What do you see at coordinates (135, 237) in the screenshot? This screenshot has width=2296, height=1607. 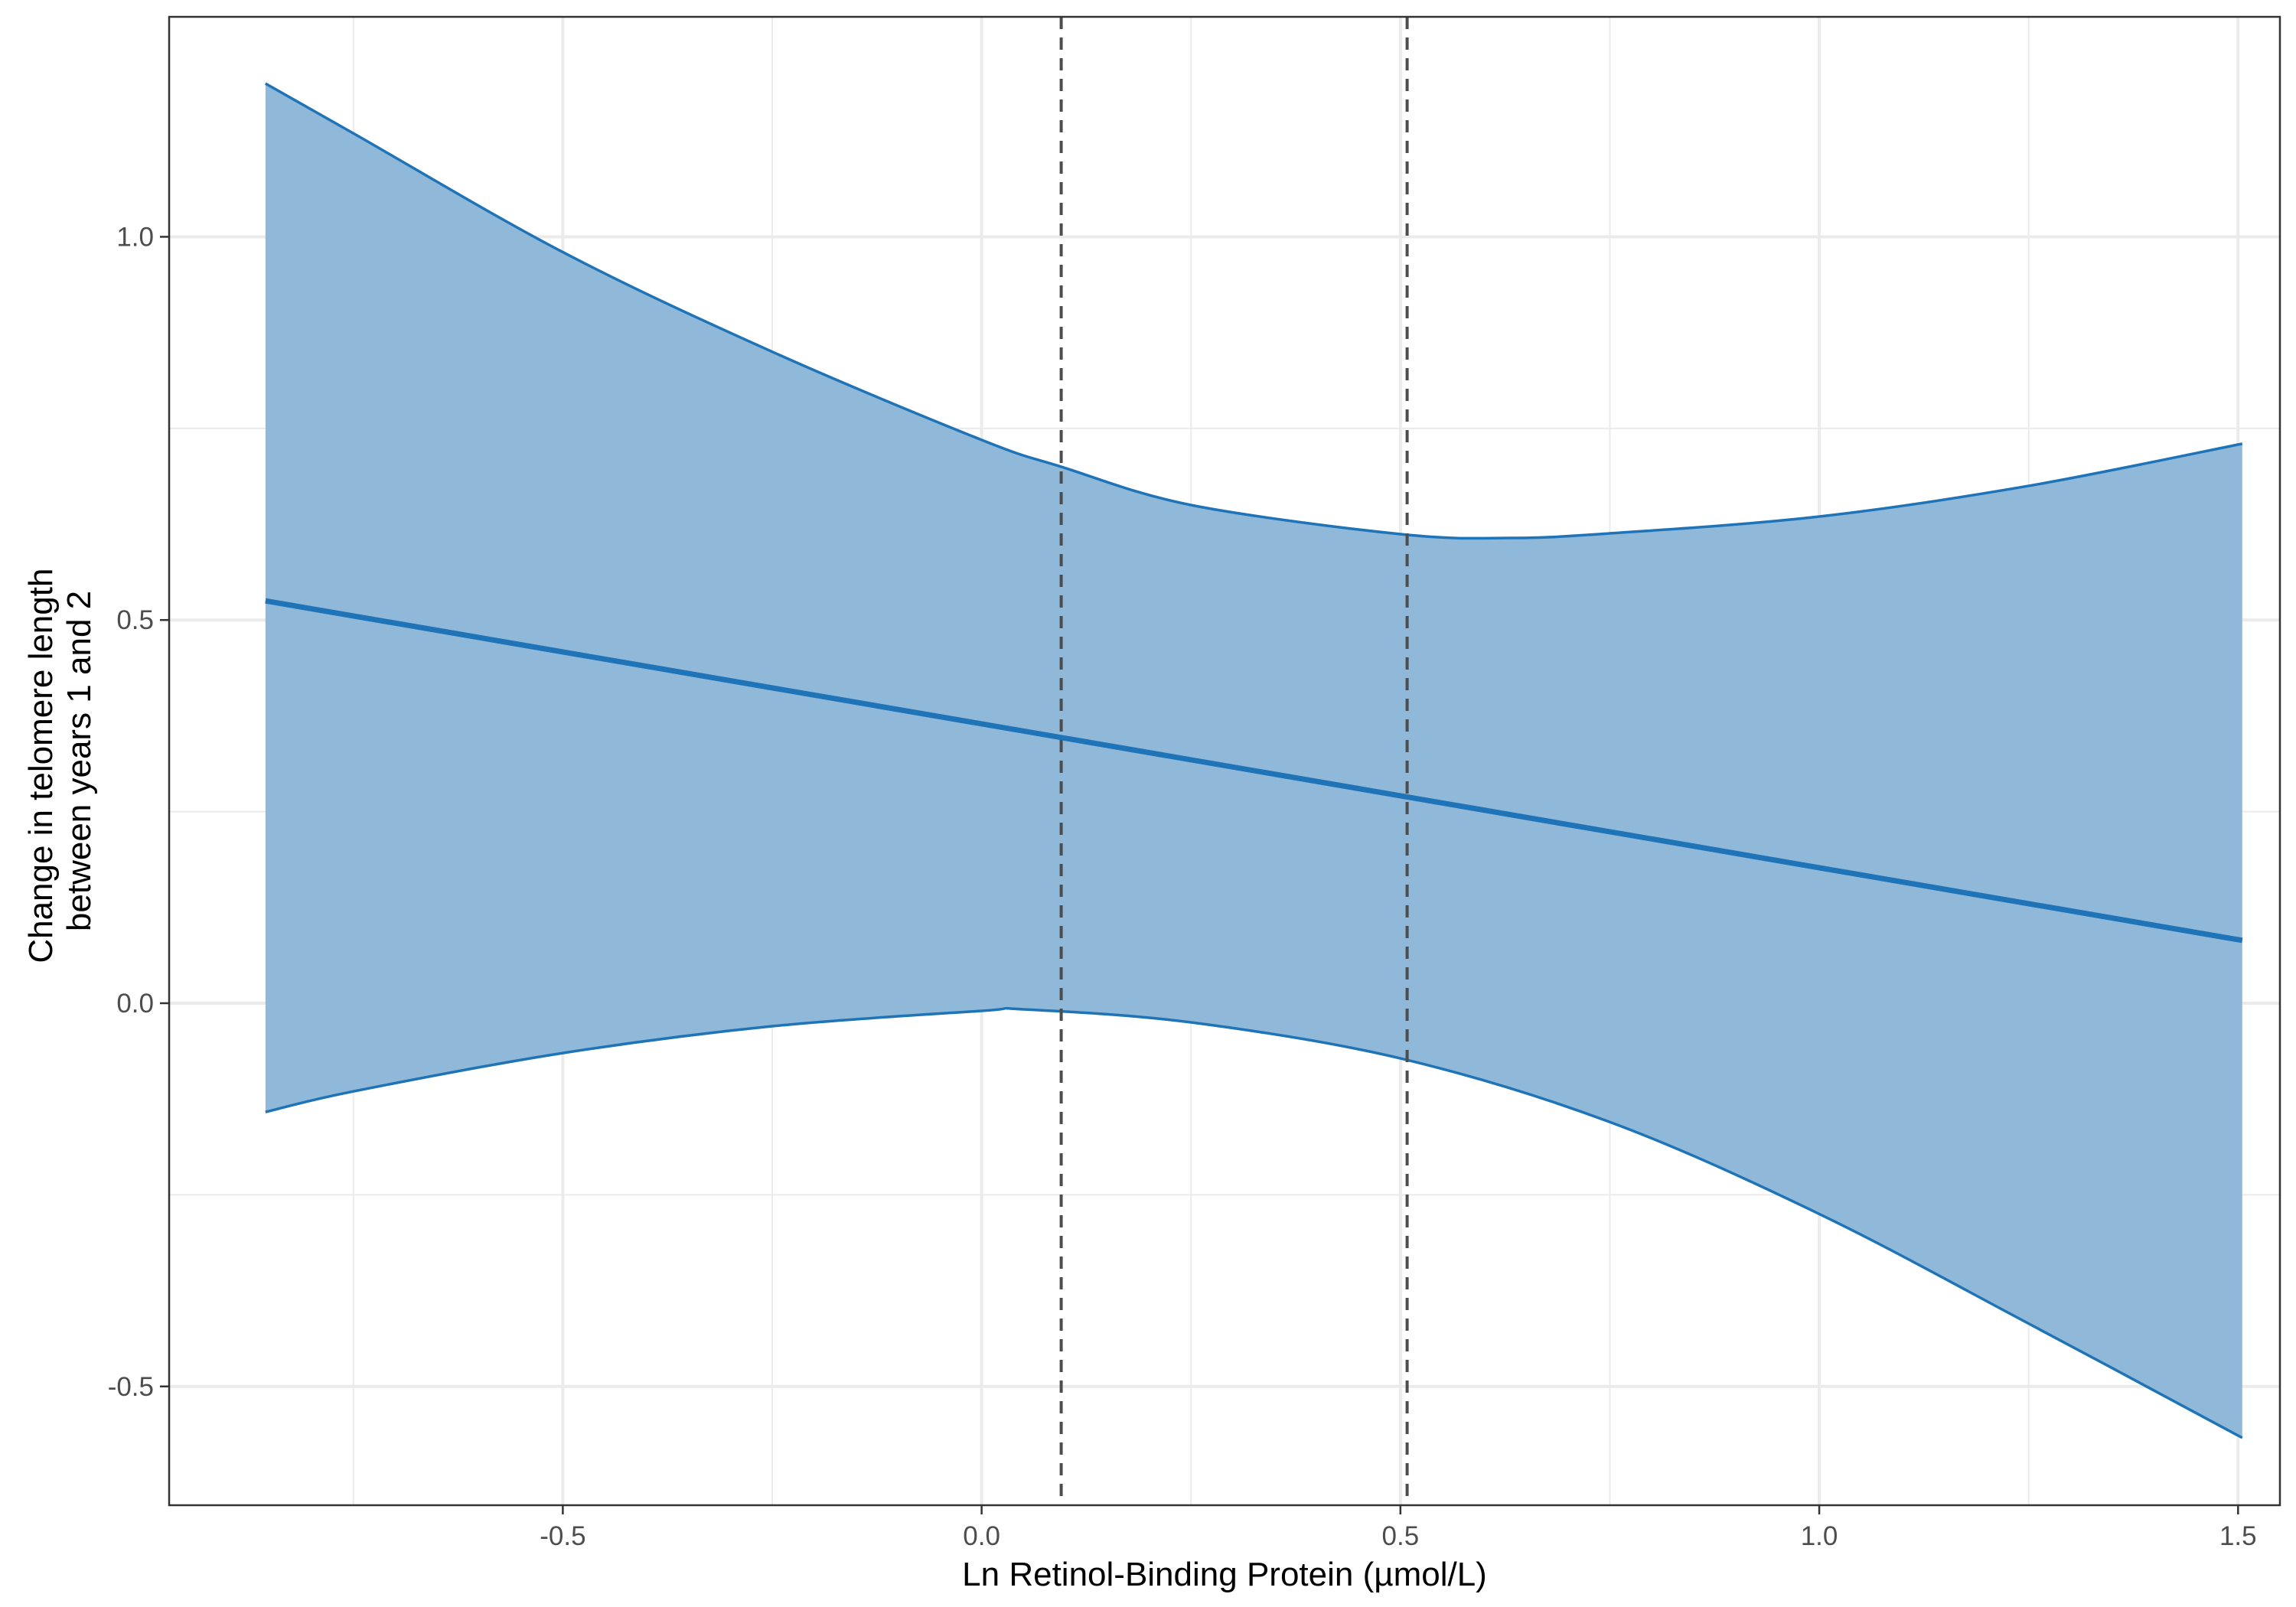 I see `y-tick-label: 1.0` at bounding box center [135, 237].